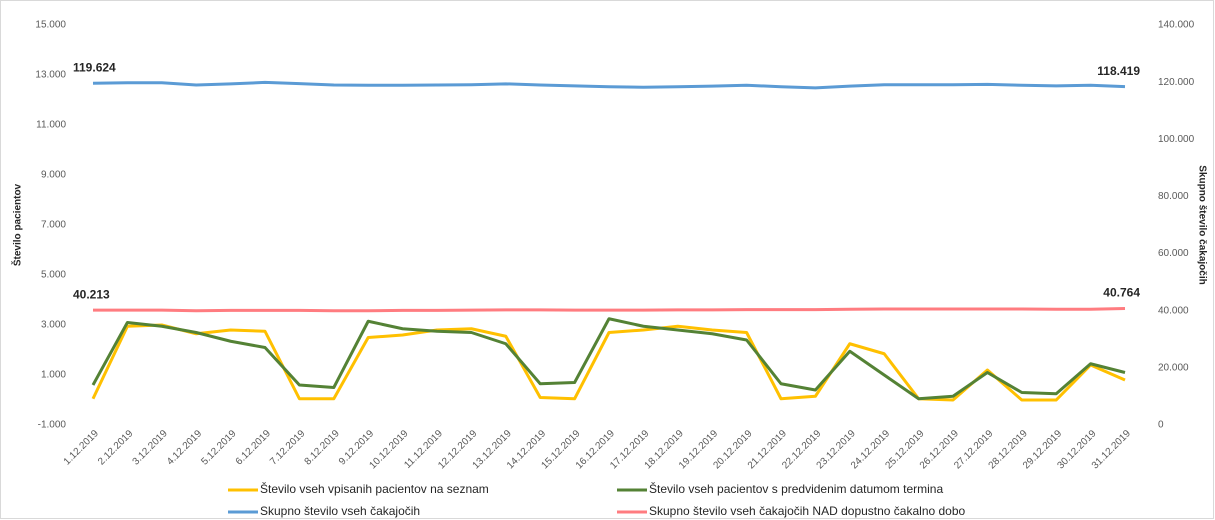  Describe the element at coordinates (50, 25) in the screenshot. I see `y-tick-label: 15.000` at that location.